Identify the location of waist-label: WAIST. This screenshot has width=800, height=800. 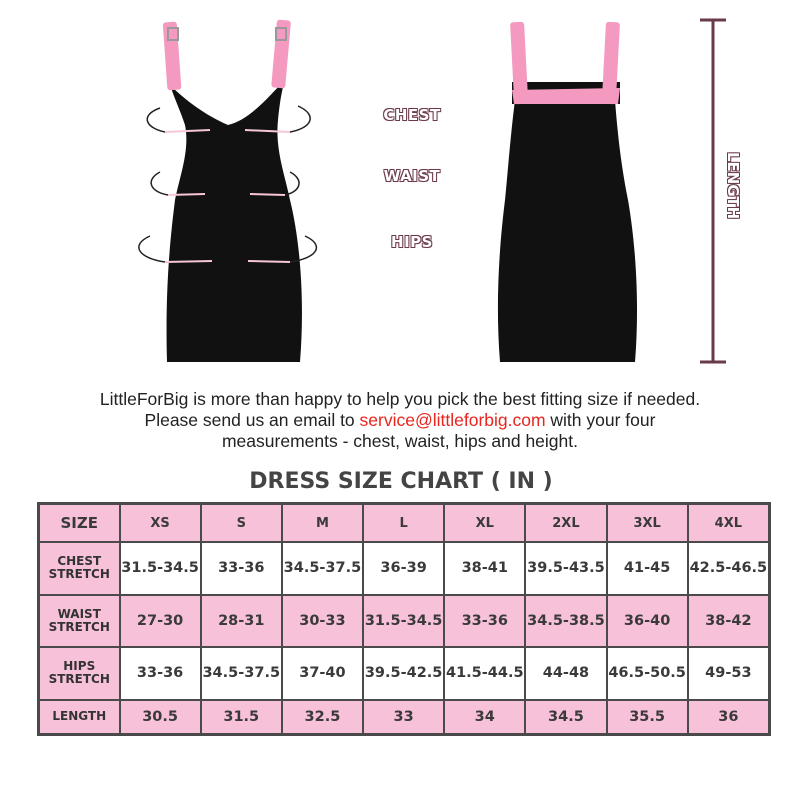
(412, 176).